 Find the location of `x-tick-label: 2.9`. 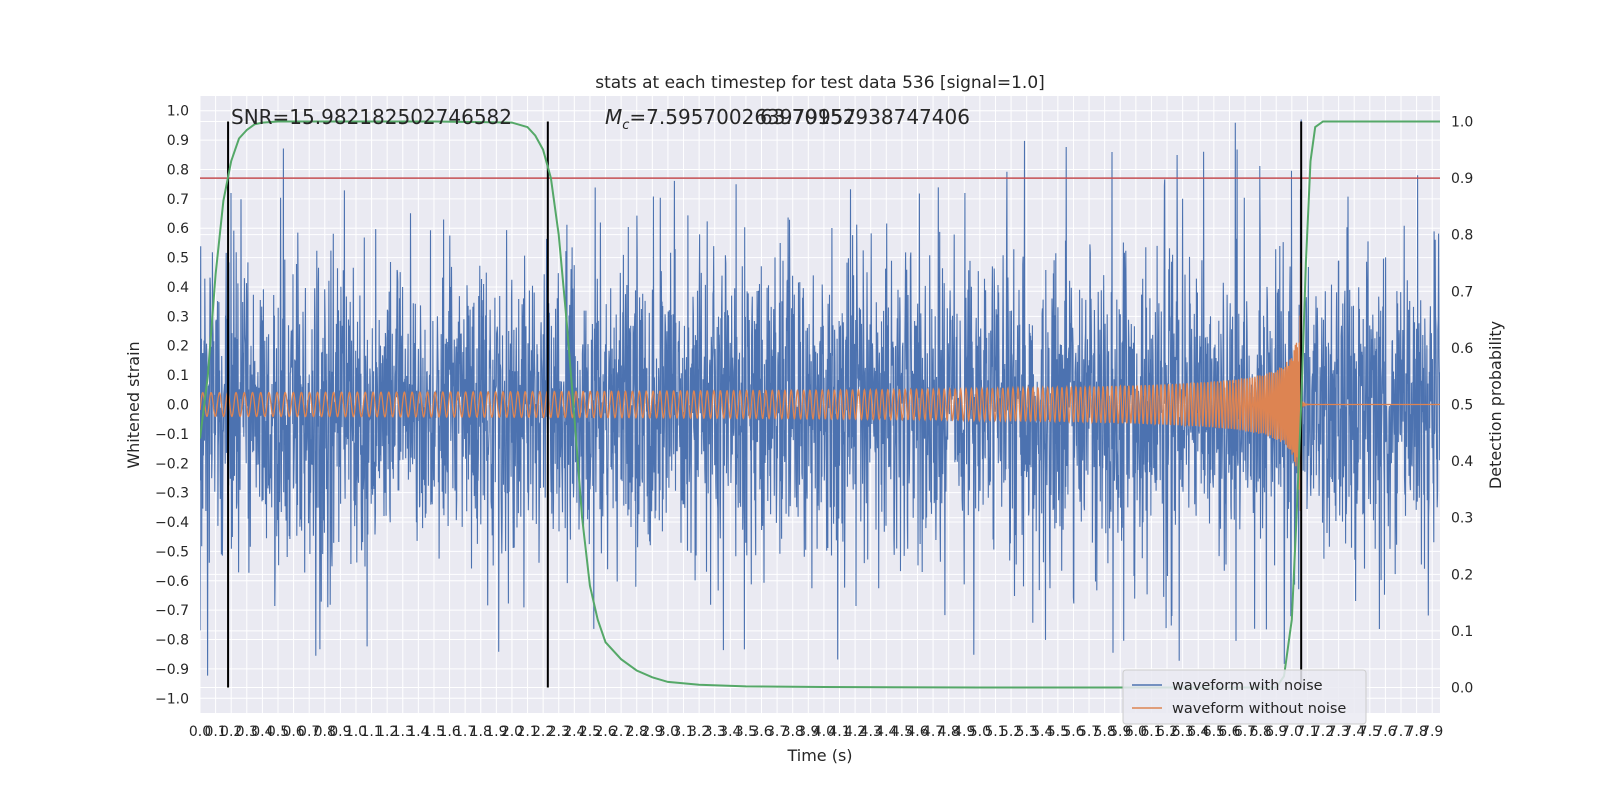

x-tick-label: 2.9 is located at coordinates (652, 732).